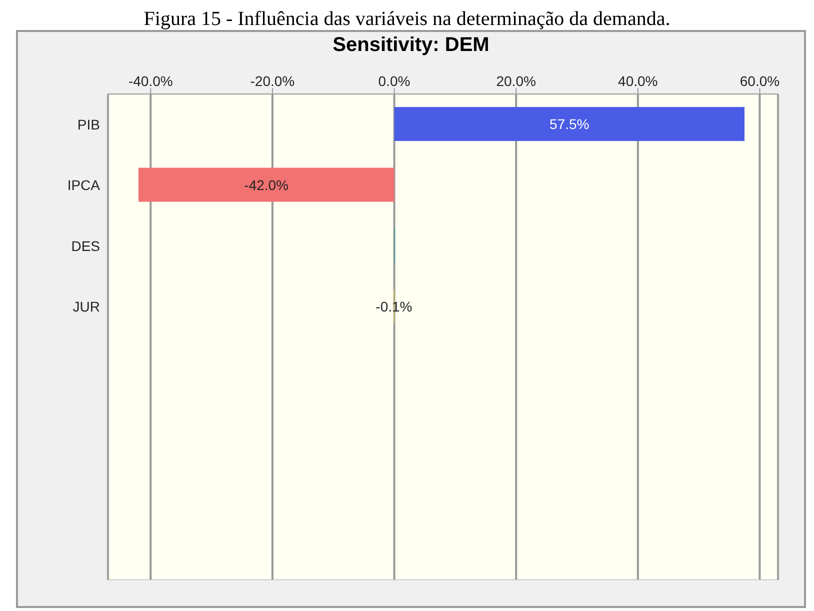  I want to click on x-tick-label: 20.0%, so click(516, 81).